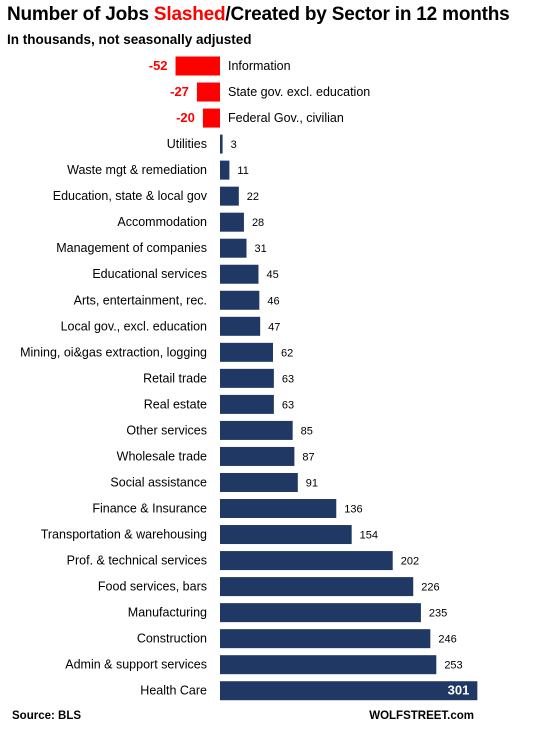 The height and width of the screenshot is (729, 558). I want to click on value-label-3: -20, so click(185, 117).